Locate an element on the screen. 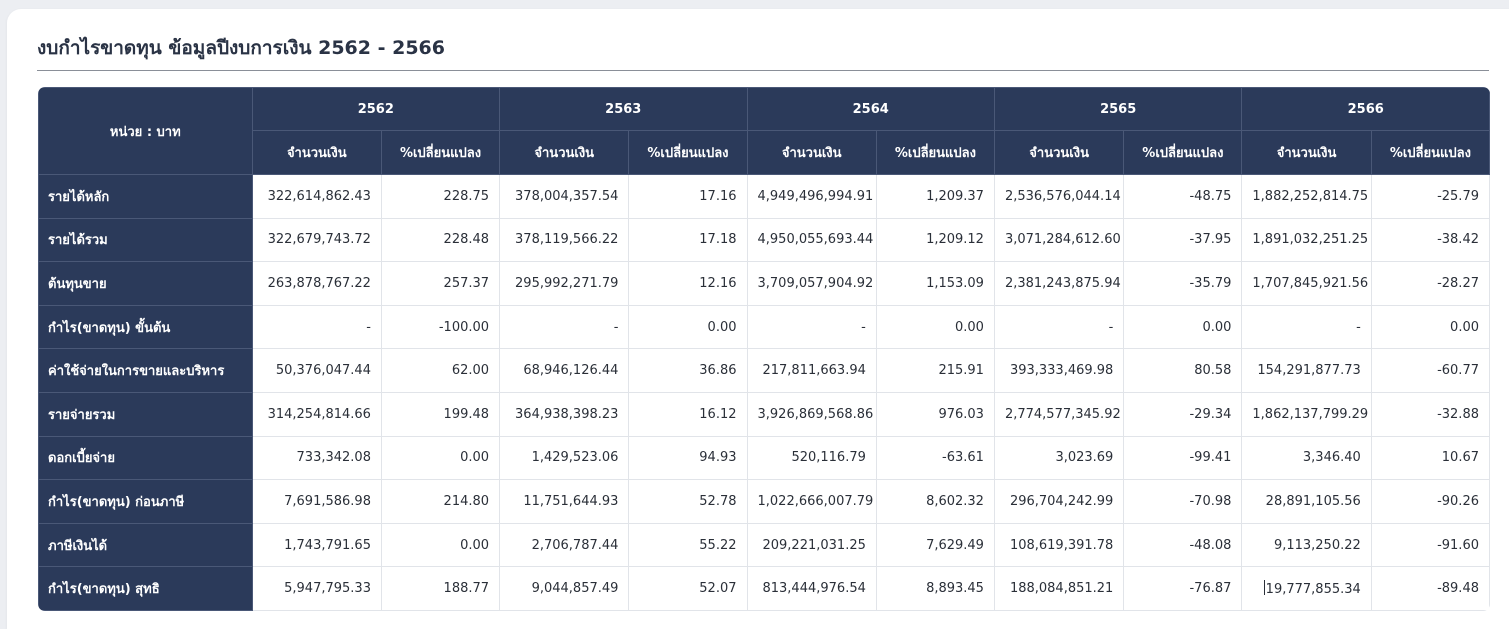 The width and height of the screenshot is (1509, 629). amount-cell: 314,254,814.66 is located at coordinates (316, 414).